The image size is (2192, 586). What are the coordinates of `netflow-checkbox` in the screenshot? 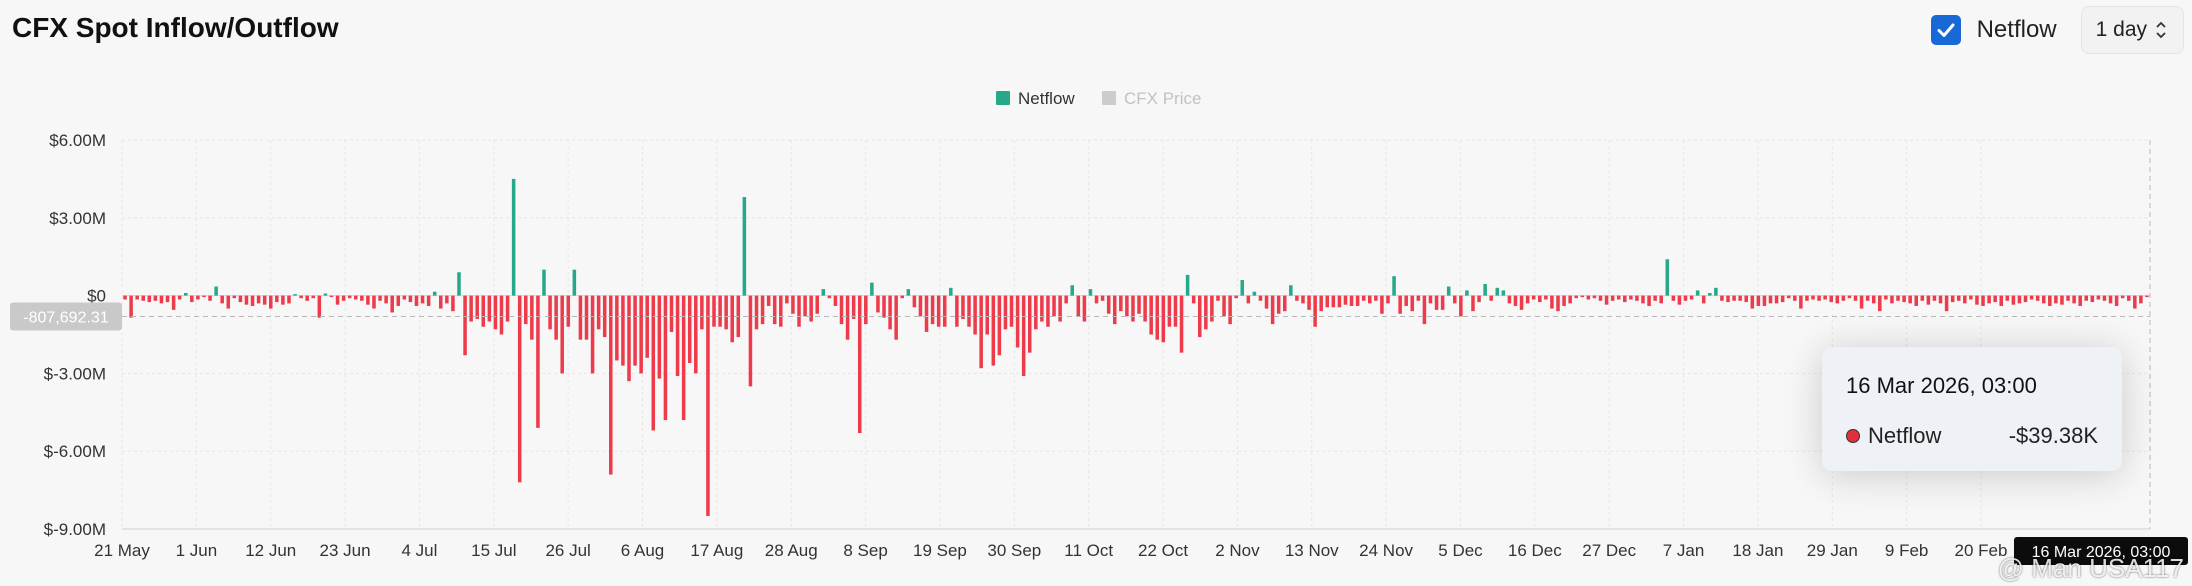 It's located at (1945, 30).